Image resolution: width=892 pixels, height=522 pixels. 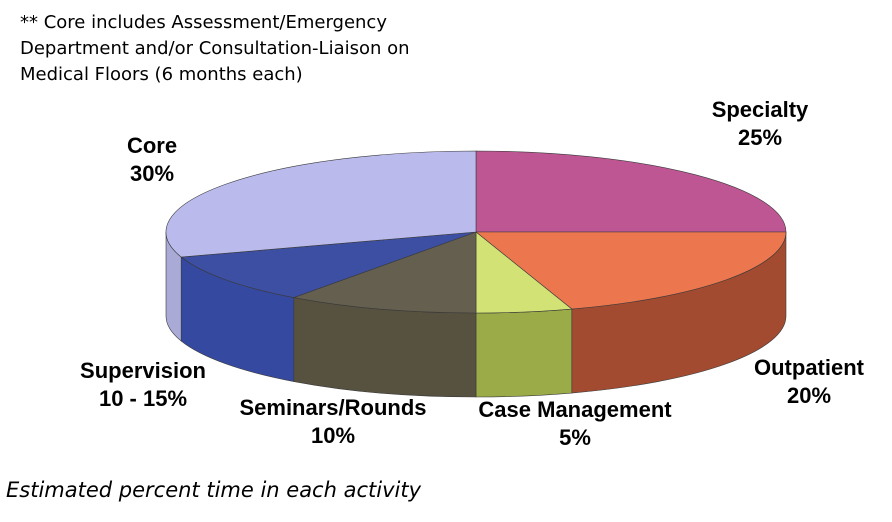 What do you see at coordinates (760, 109) in the screenshot?
I see `label-specialty-name: Specialty` at bounding box center [760, 109].